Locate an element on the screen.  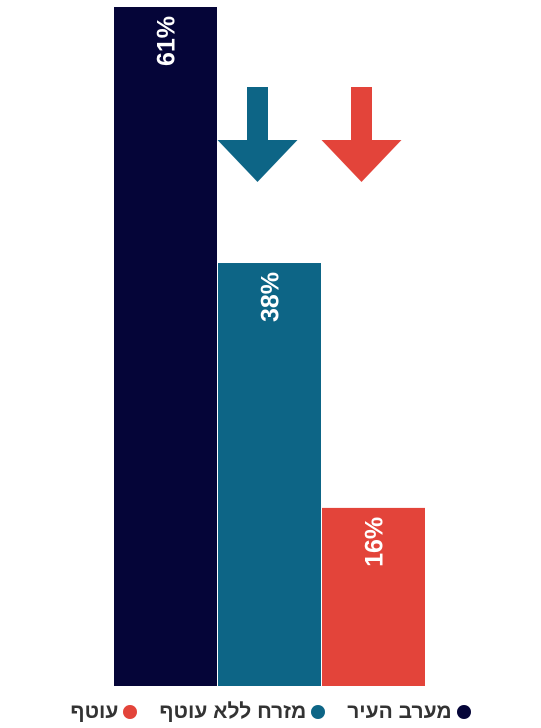
legend-label-west-city: מערב העיר is located at coordinates (399, 711).